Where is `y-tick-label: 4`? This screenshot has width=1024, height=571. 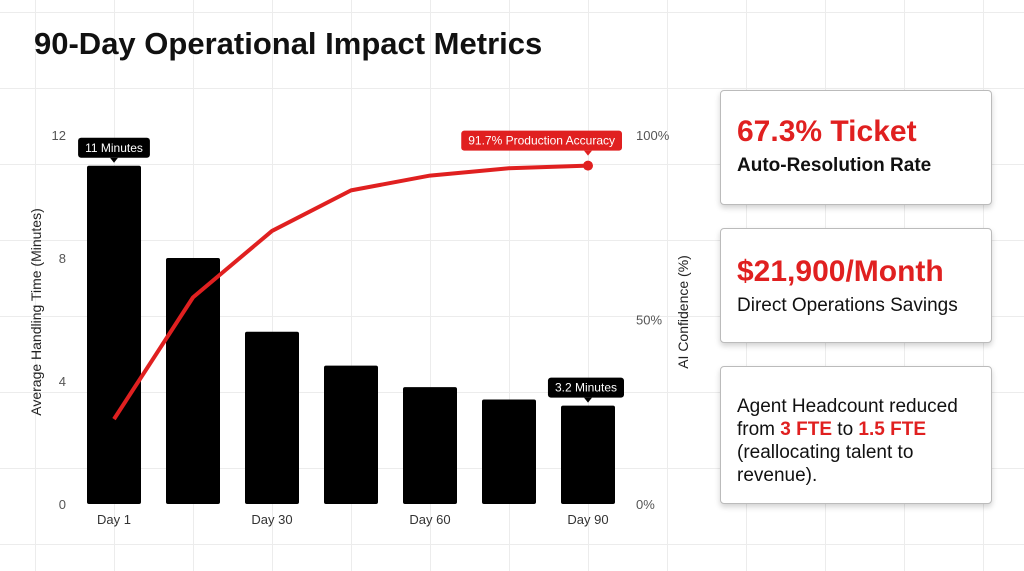
y-tick-label: 4 is located at coordinates (62, 381).